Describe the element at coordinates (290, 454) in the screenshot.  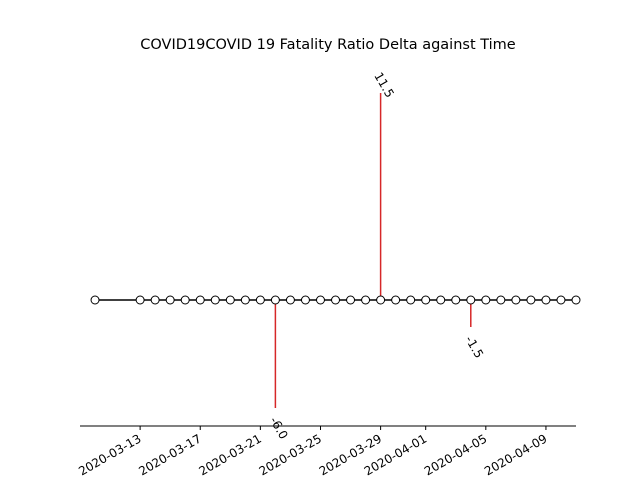
I see `x-tick-label: 2020-03-25` at that location.